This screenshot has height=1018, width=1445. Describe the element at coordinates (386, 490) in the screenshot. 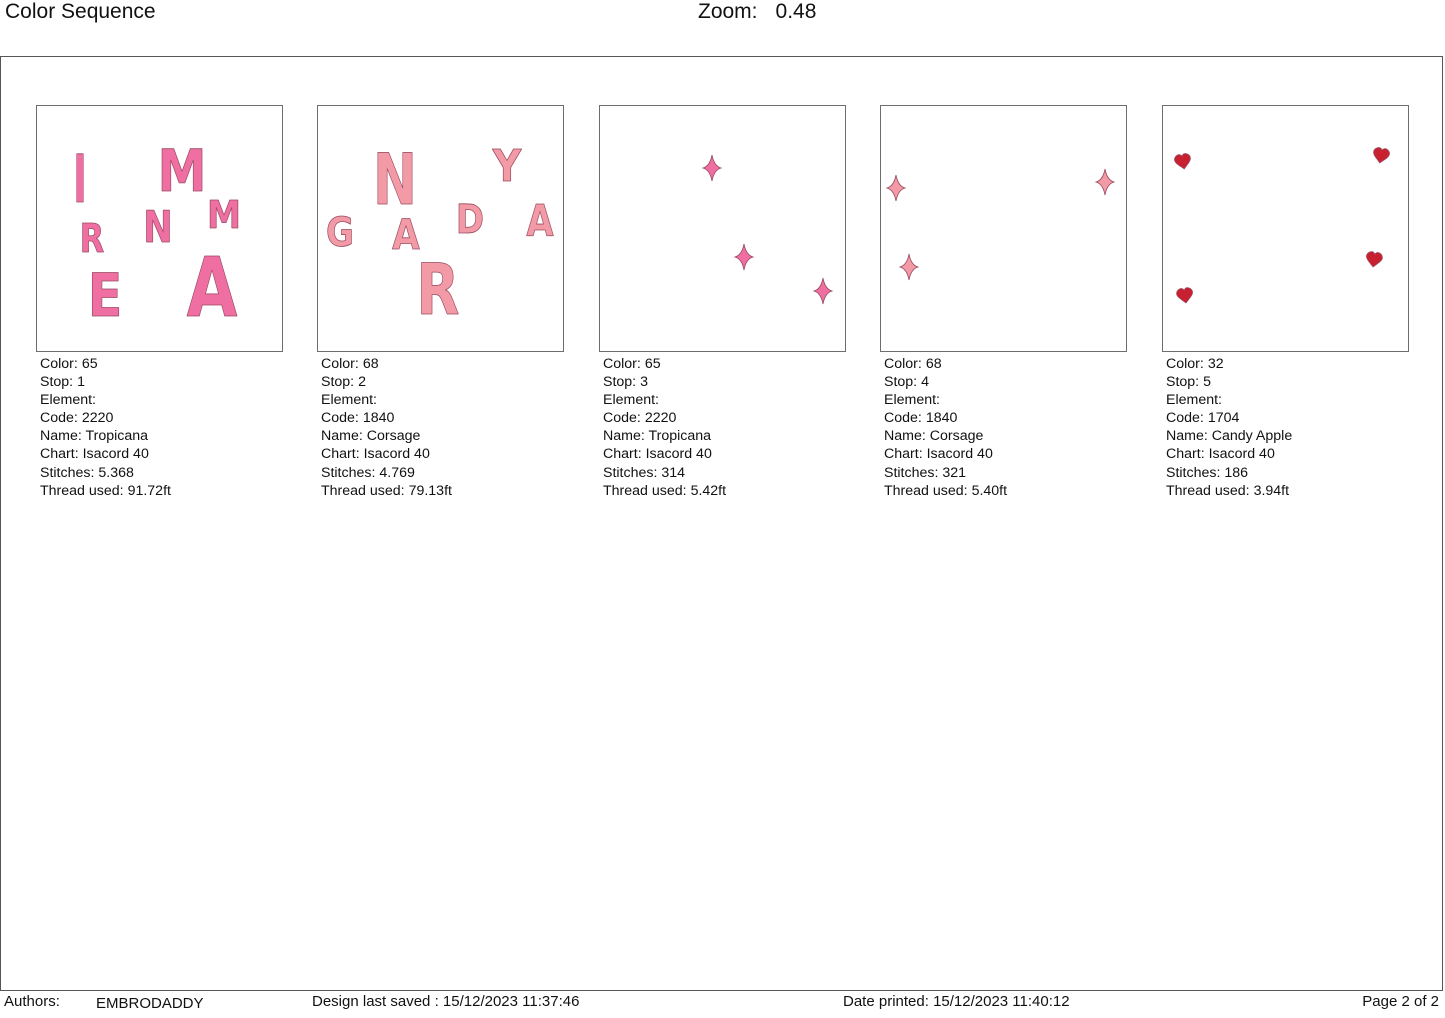

I see `info-thread-used: Thread used: 79.13ft` at that location.